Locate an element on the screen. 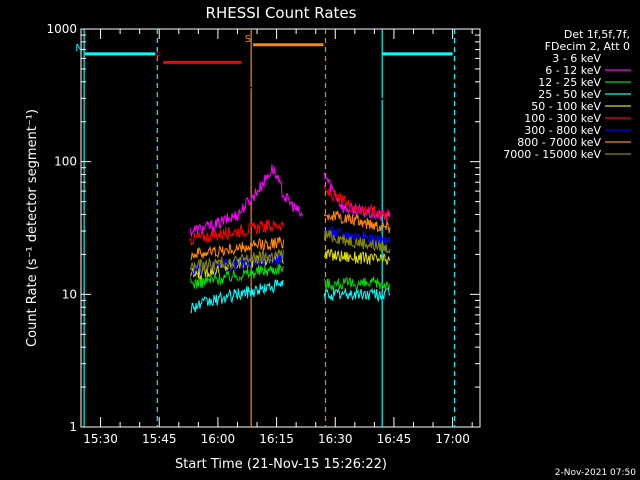  legend-entry-label: 50 - 100 keV is located at coordinates (566, 106).